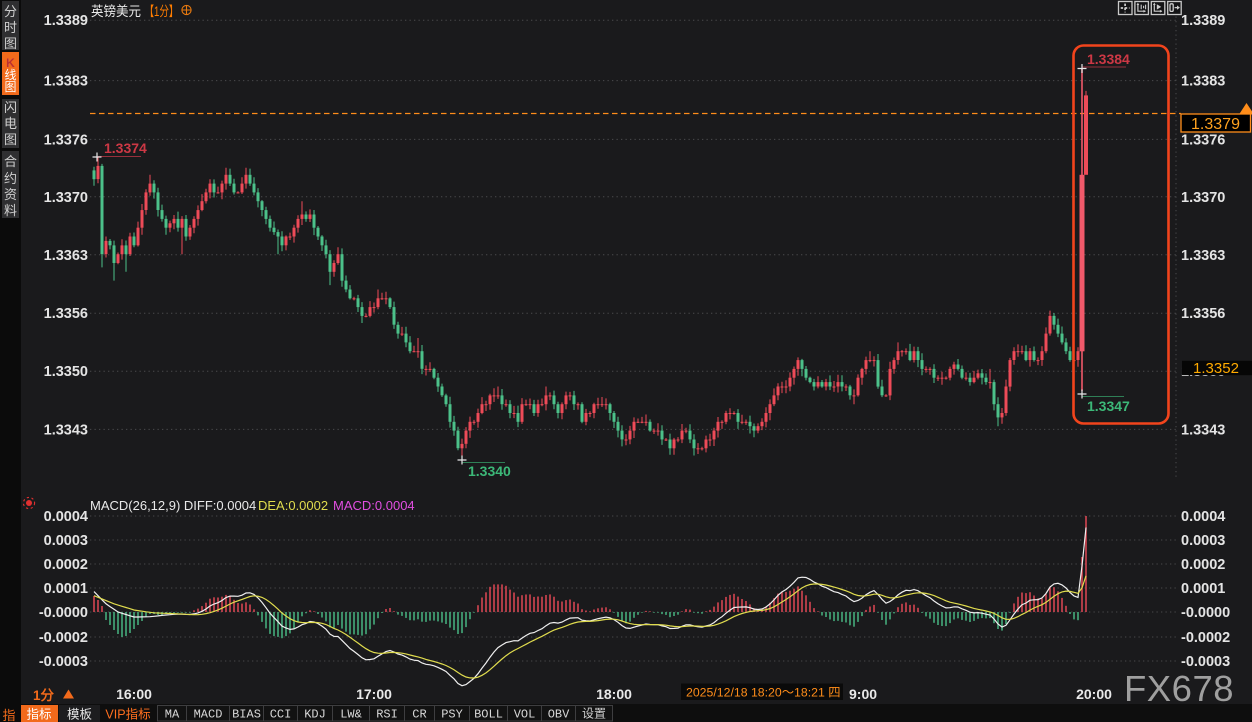 The image size is (1252, 722). Describe the element at coordinates (594, 714) in the screenshot. I see `svg-text: 设置` at that location.